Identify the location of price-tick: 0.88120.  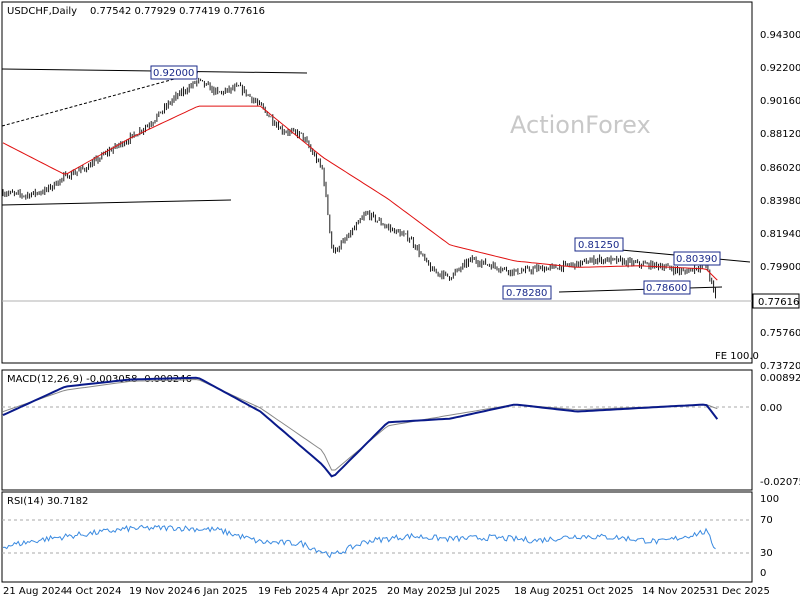
(780, 134).